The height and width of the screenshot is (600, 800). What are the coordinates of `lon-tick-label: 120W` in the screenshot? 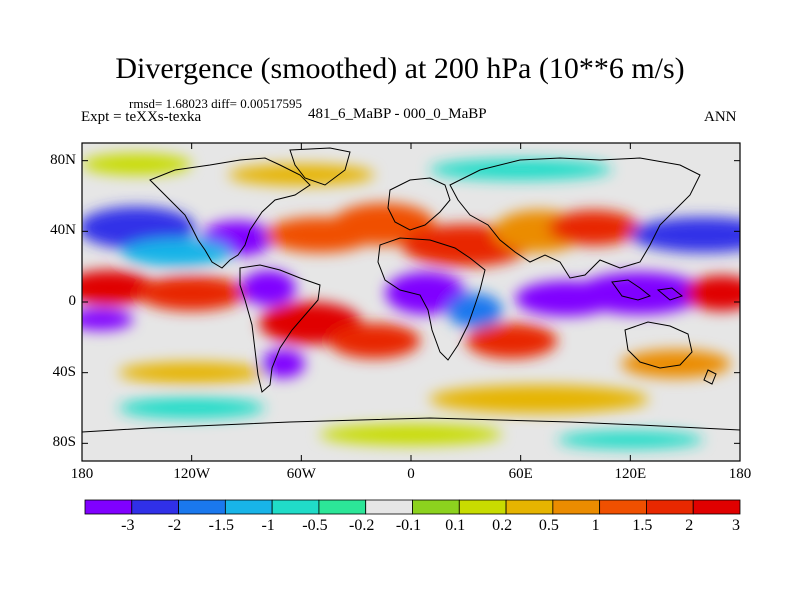 It's located at (191, 474).